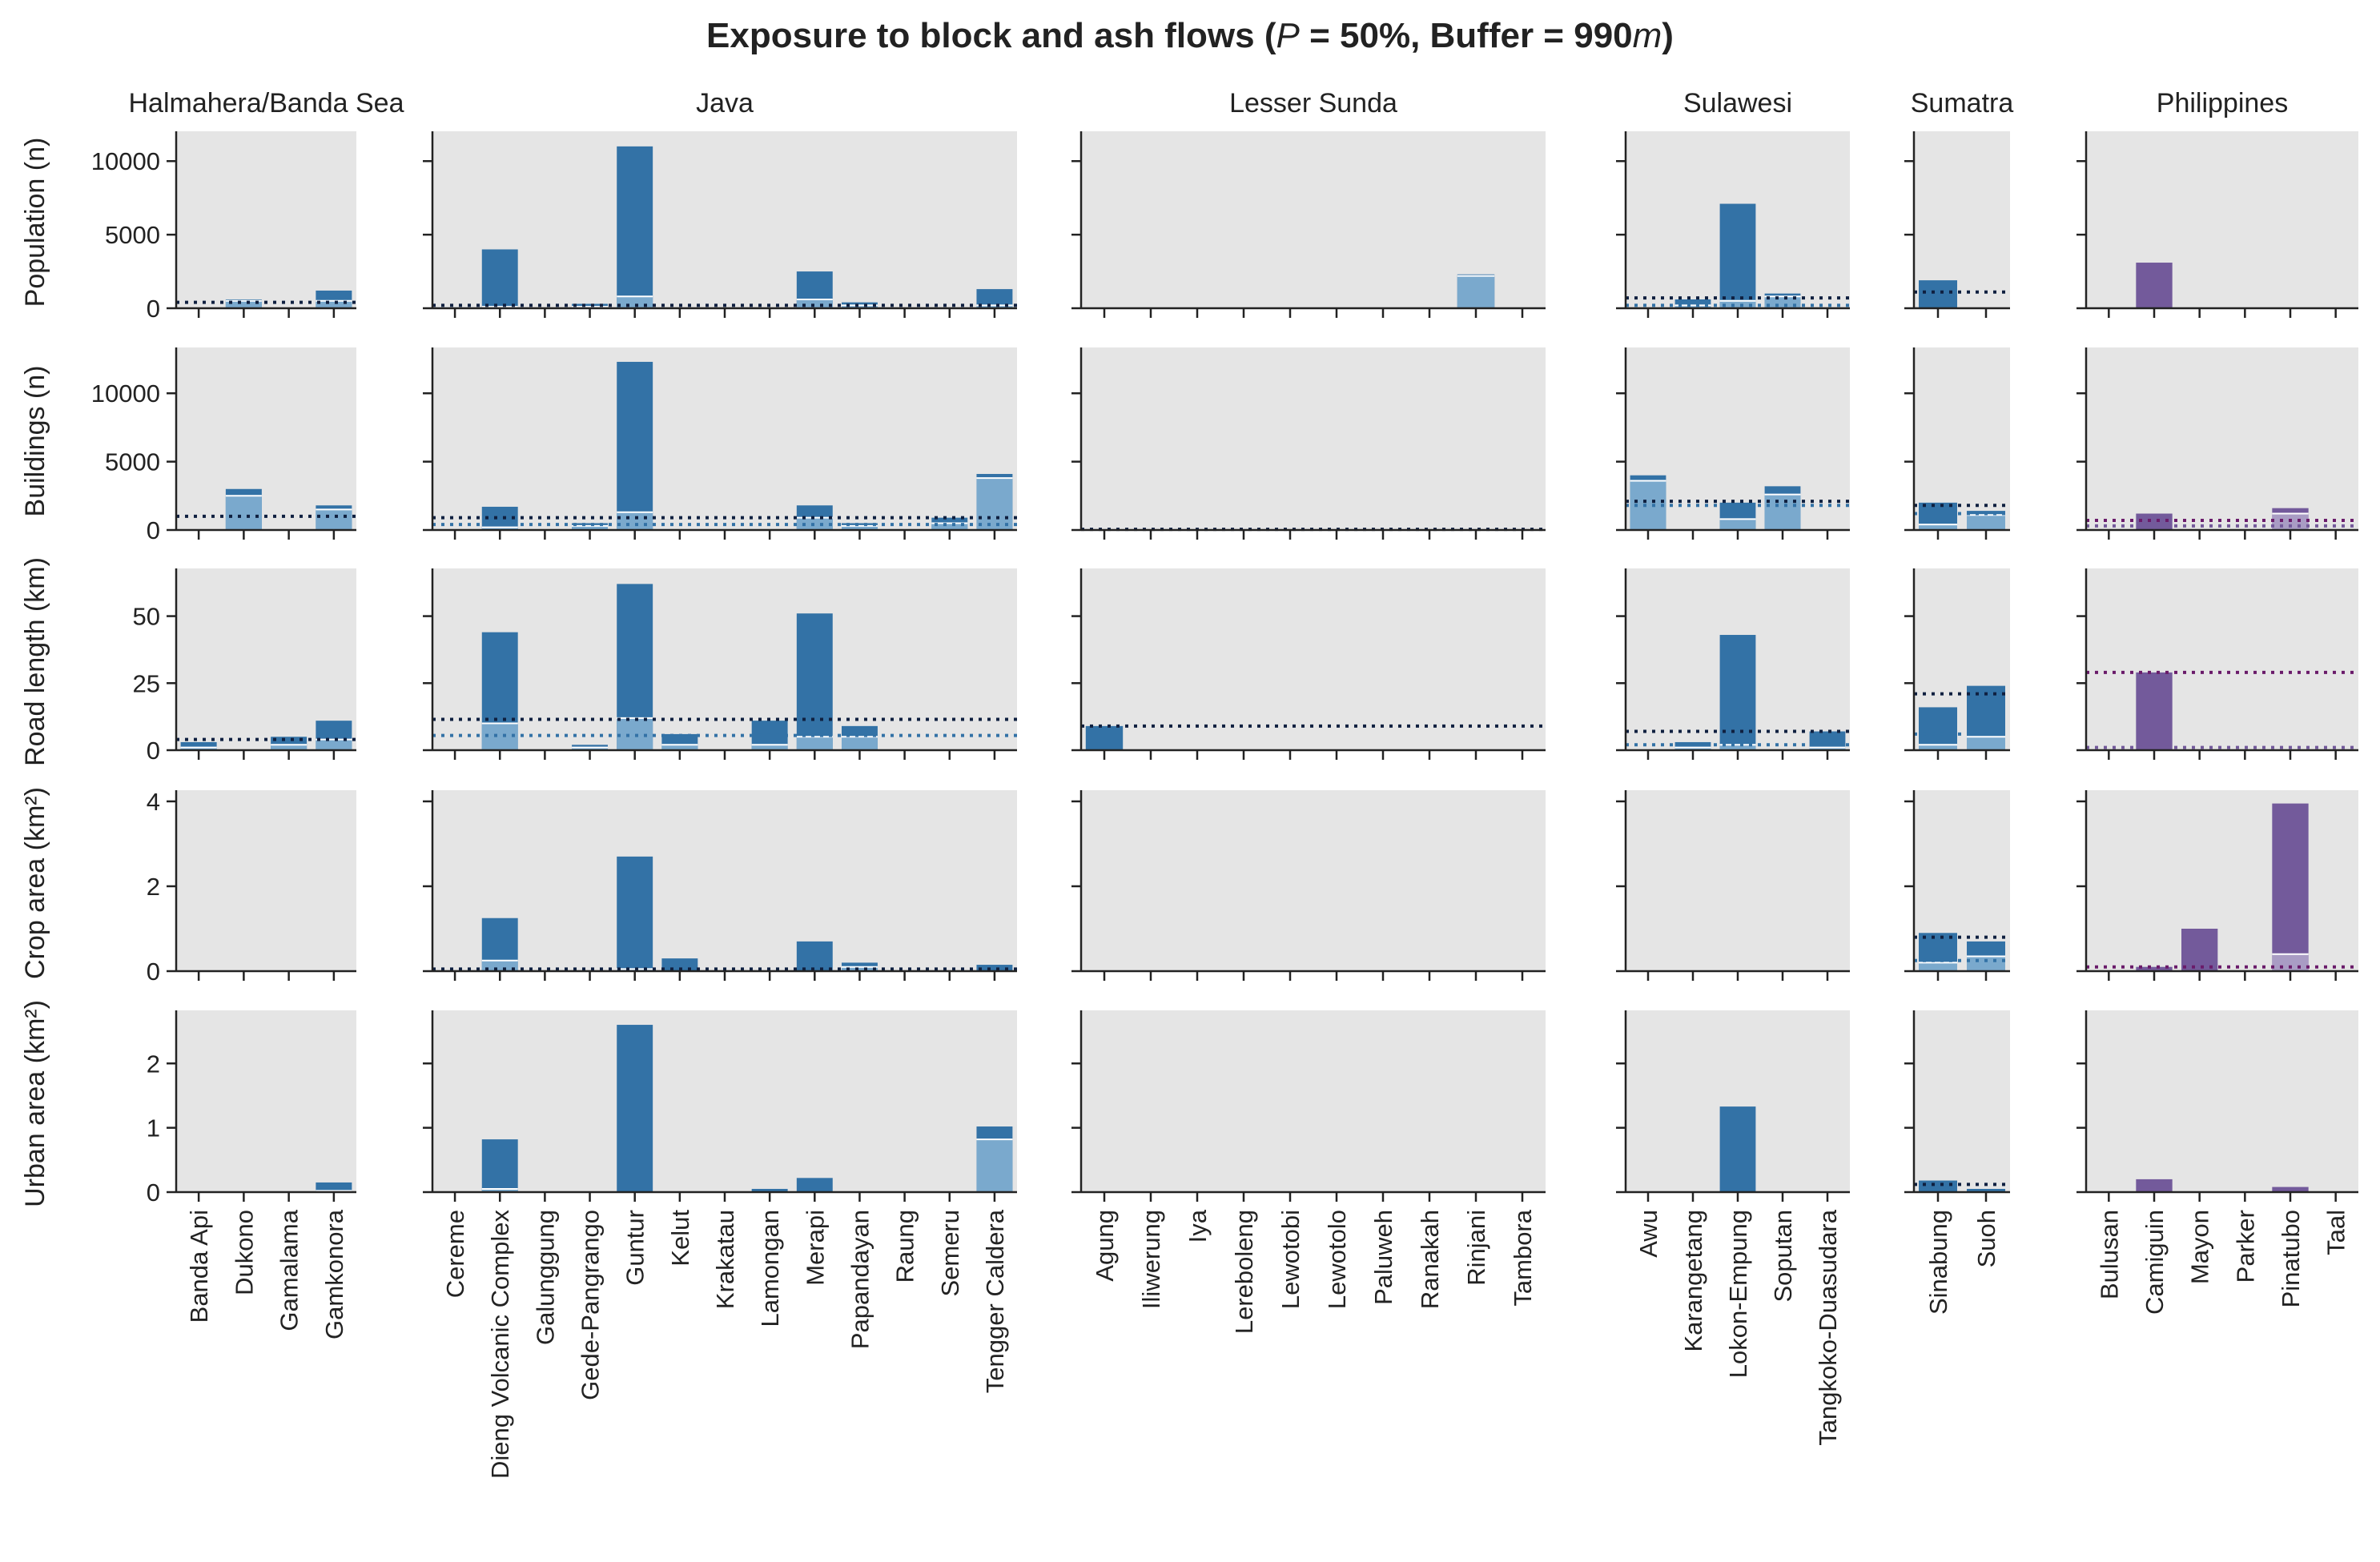  What do you see at coordinates (1430, 1259) in the screenshot?
I see `x-tick-label: Ranakah` at bounding box center [1430, 1259].